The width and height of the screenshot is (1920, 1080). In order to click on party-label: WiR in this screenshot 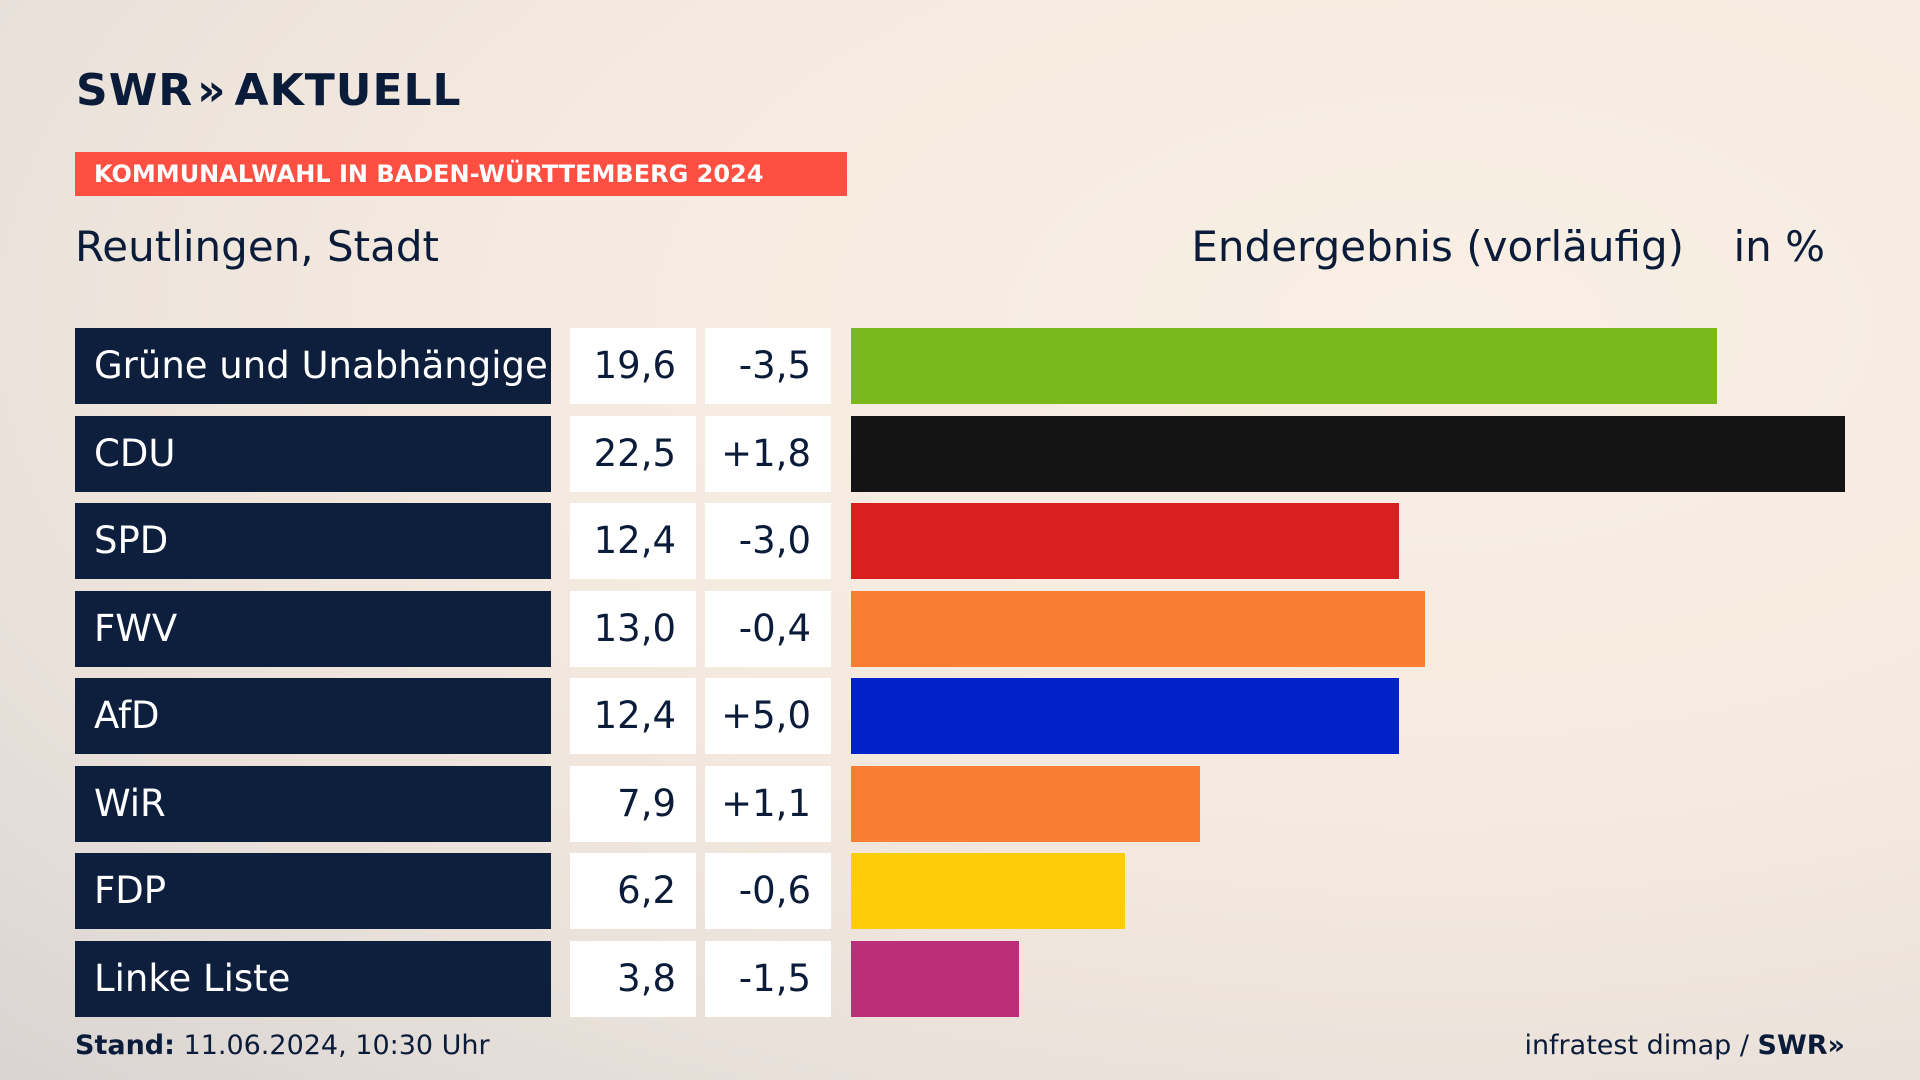, I will do `click(313, 803)`.